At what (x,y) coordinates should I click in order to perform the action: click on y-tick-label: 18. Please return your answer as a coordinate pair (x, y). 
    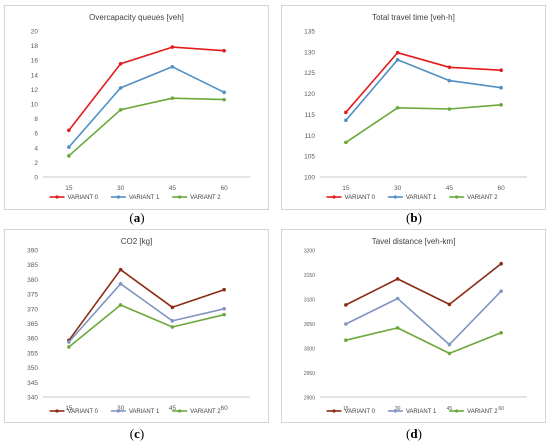
    Looking at the image, I should click on (35, 46).